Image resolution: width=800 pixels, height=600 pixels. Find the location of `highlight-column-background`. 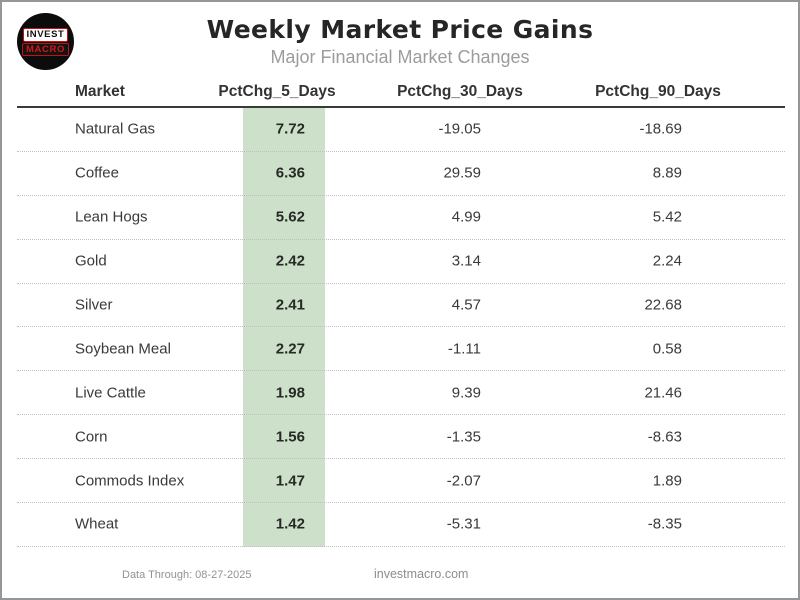

highlight-column-background is located at coordinates (284, 327).